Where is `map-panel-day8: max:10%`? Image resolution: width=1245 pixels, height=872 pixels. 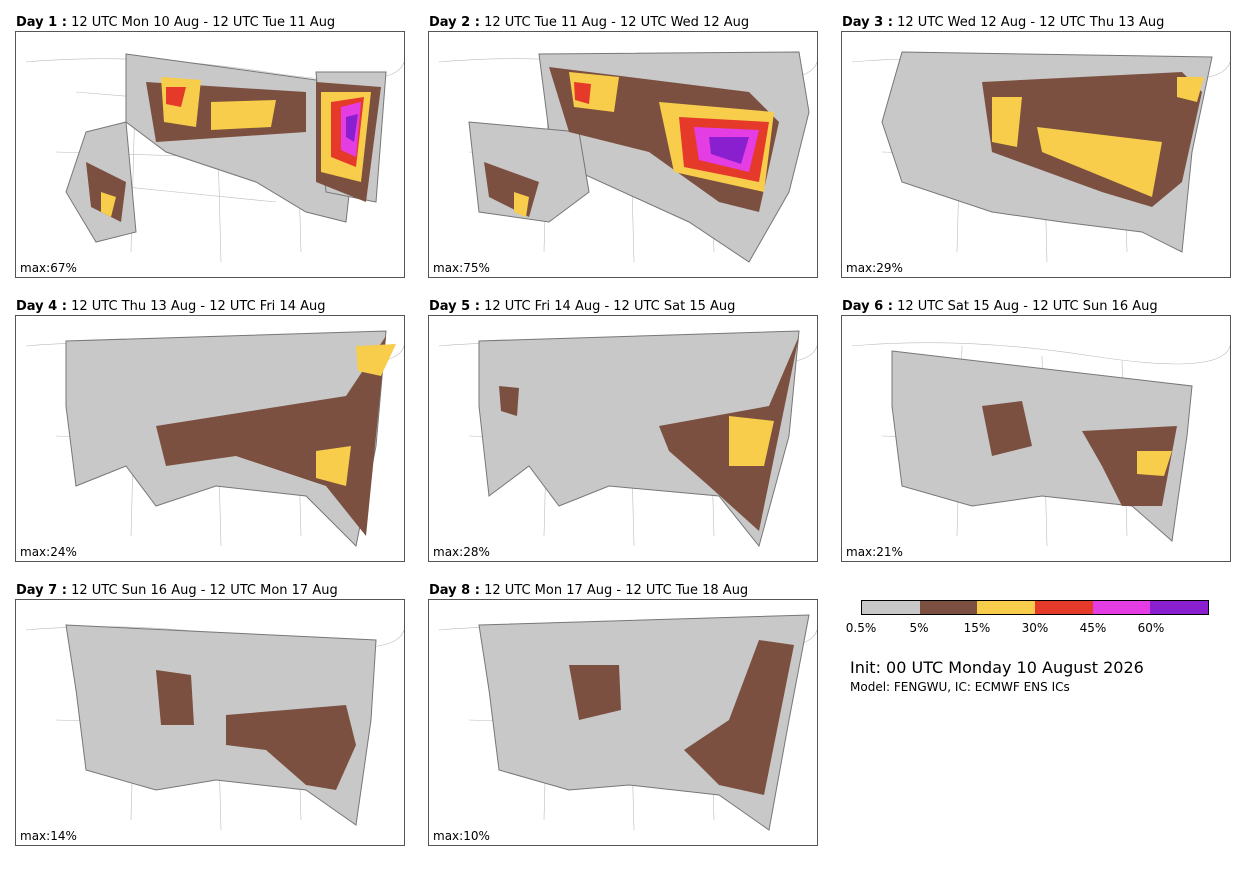
map-panel-day8: max:10% is located at coordinates (623, 722).